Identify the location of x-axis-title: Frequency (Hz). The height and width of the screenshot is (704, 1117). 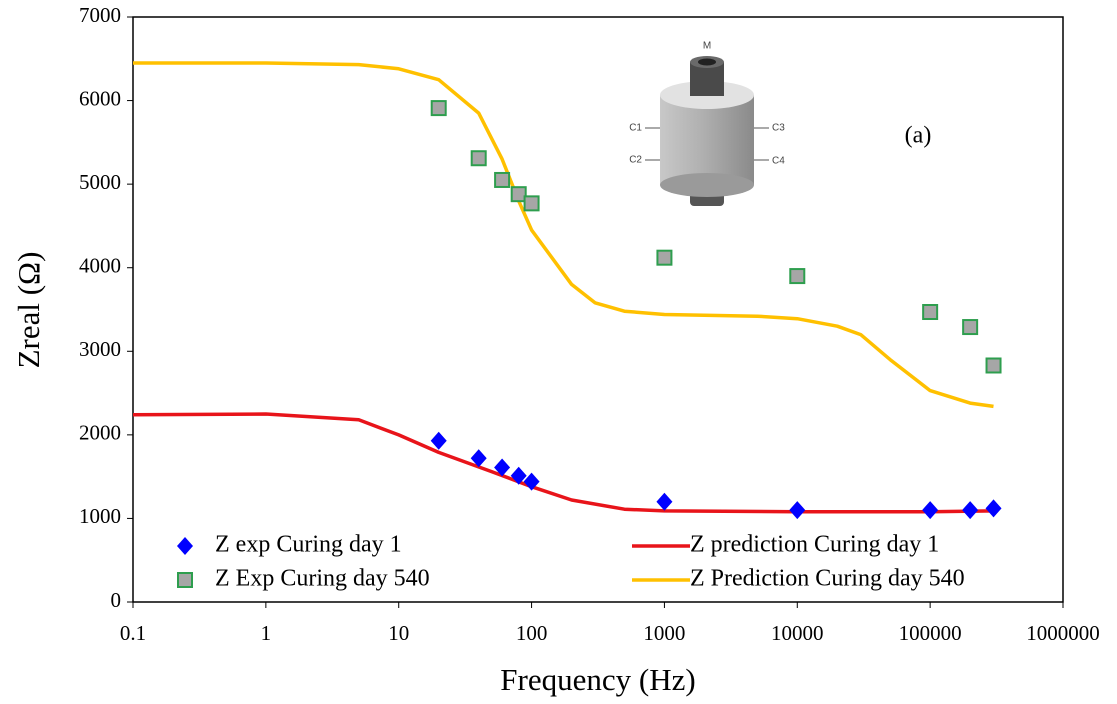
(597, 679).